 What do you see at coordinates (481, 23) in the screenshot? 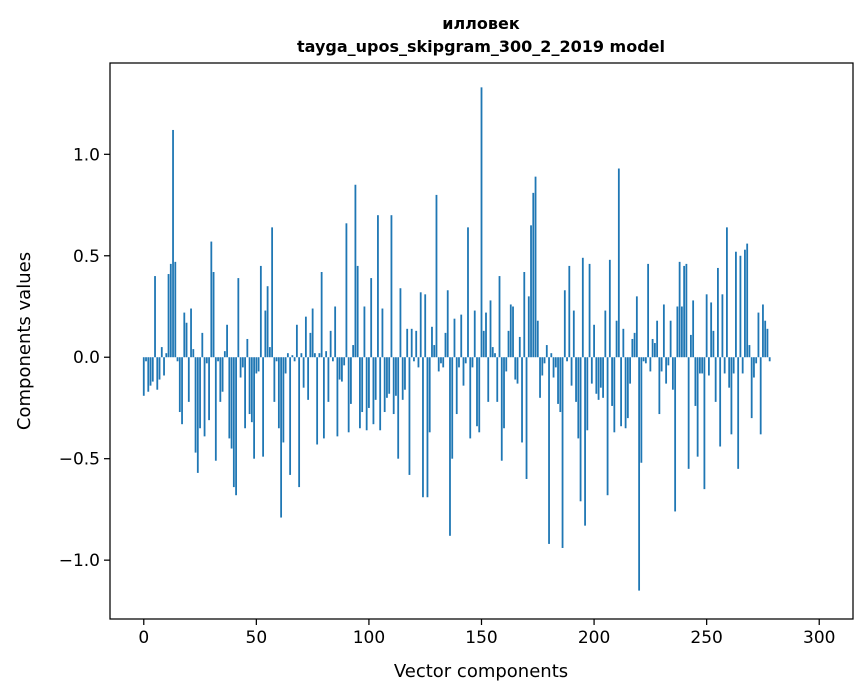
I see `chart-title: илловек` at bounding box center [481, 23].